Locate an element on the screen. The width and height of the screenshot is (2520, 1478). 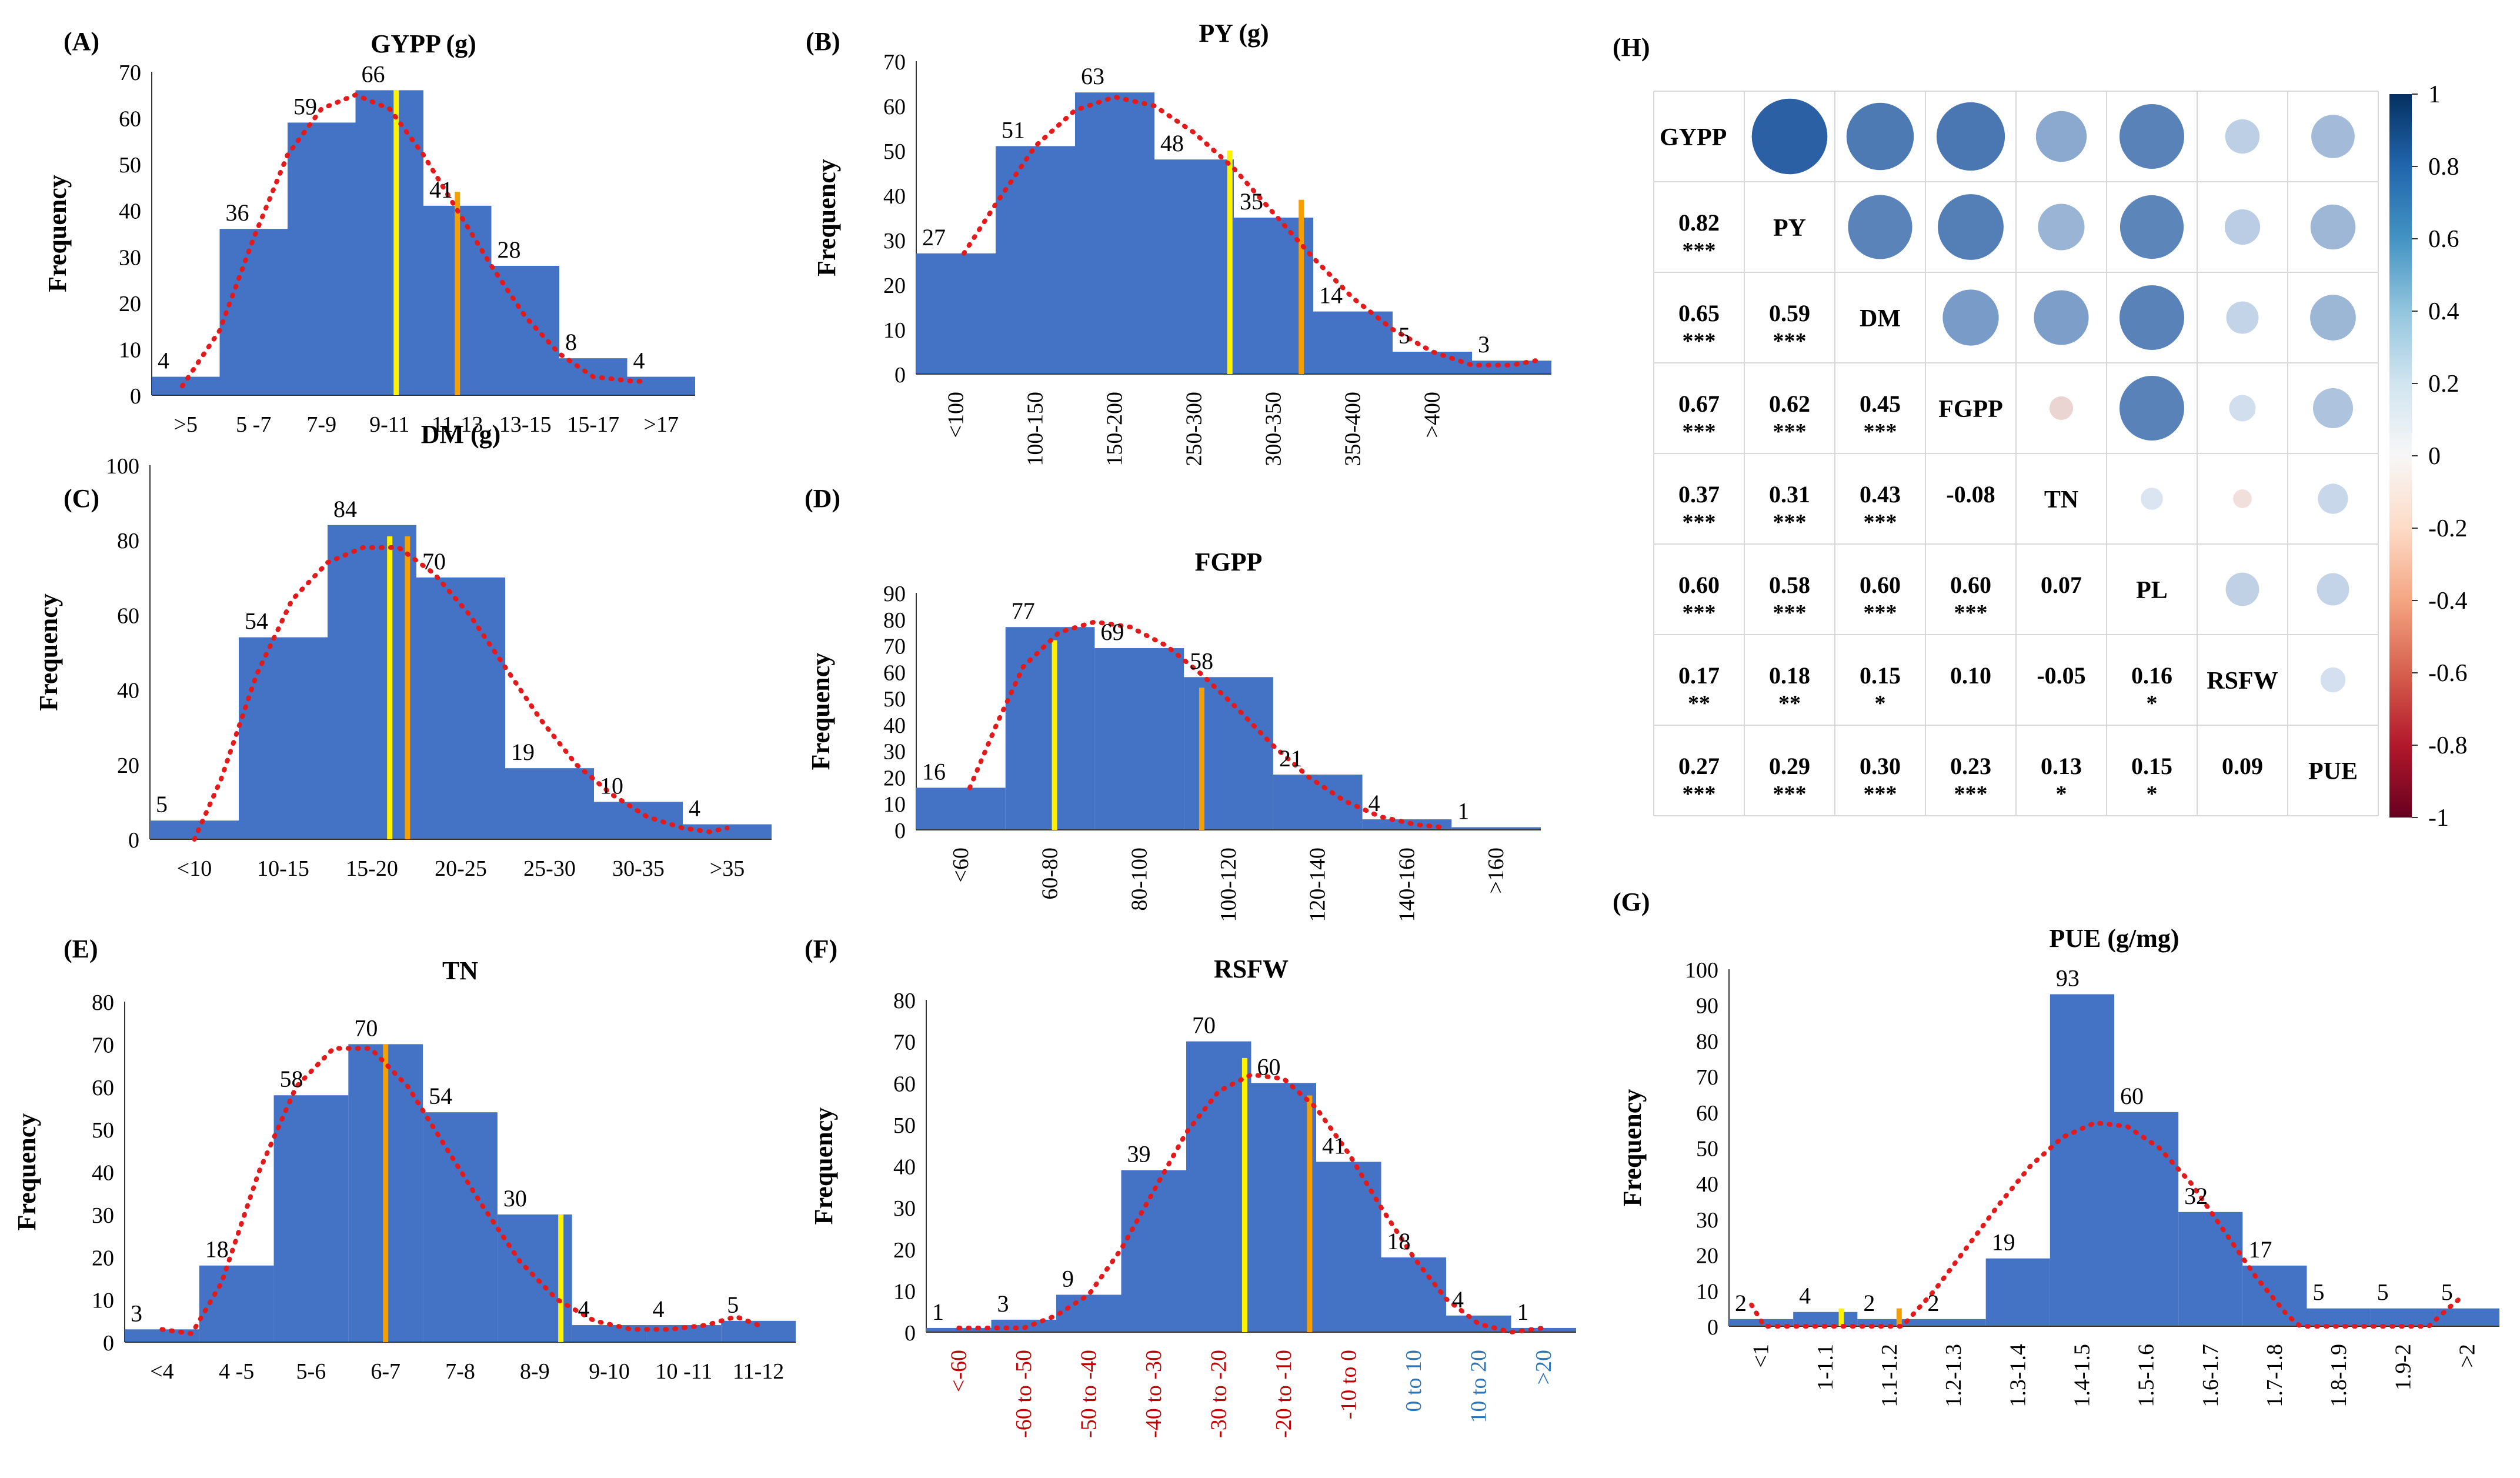
trend-curve is located at coordinates (1206, 725).